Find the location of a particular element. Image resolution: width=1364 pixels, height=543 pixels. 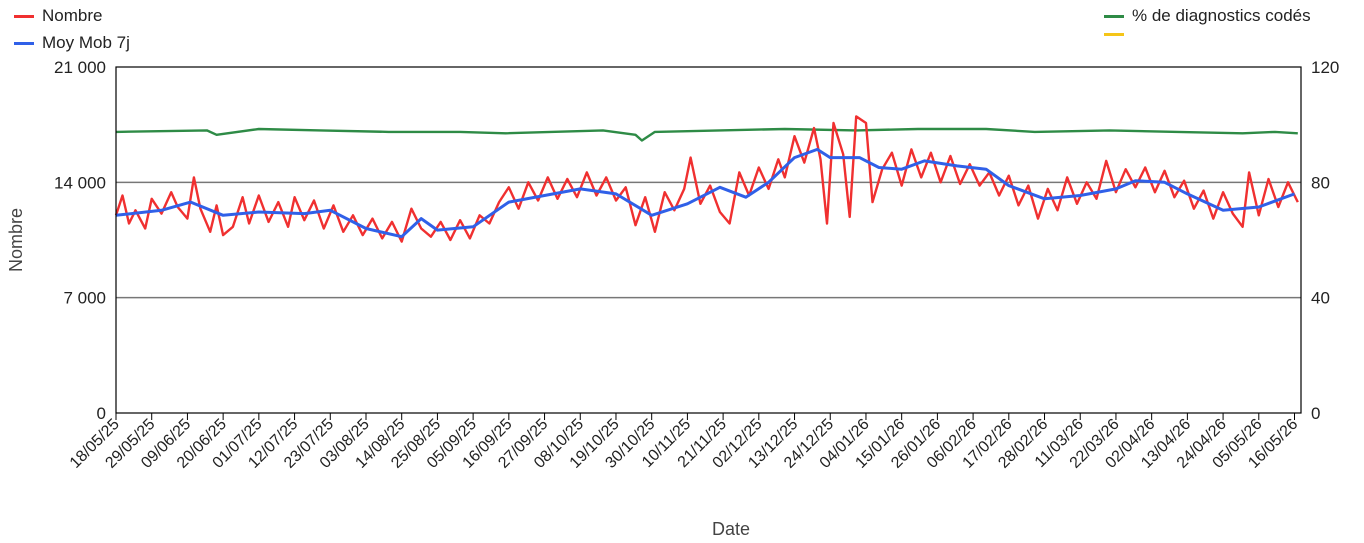

y-tick-label: 14 000 is located at coordinates (80, 182).